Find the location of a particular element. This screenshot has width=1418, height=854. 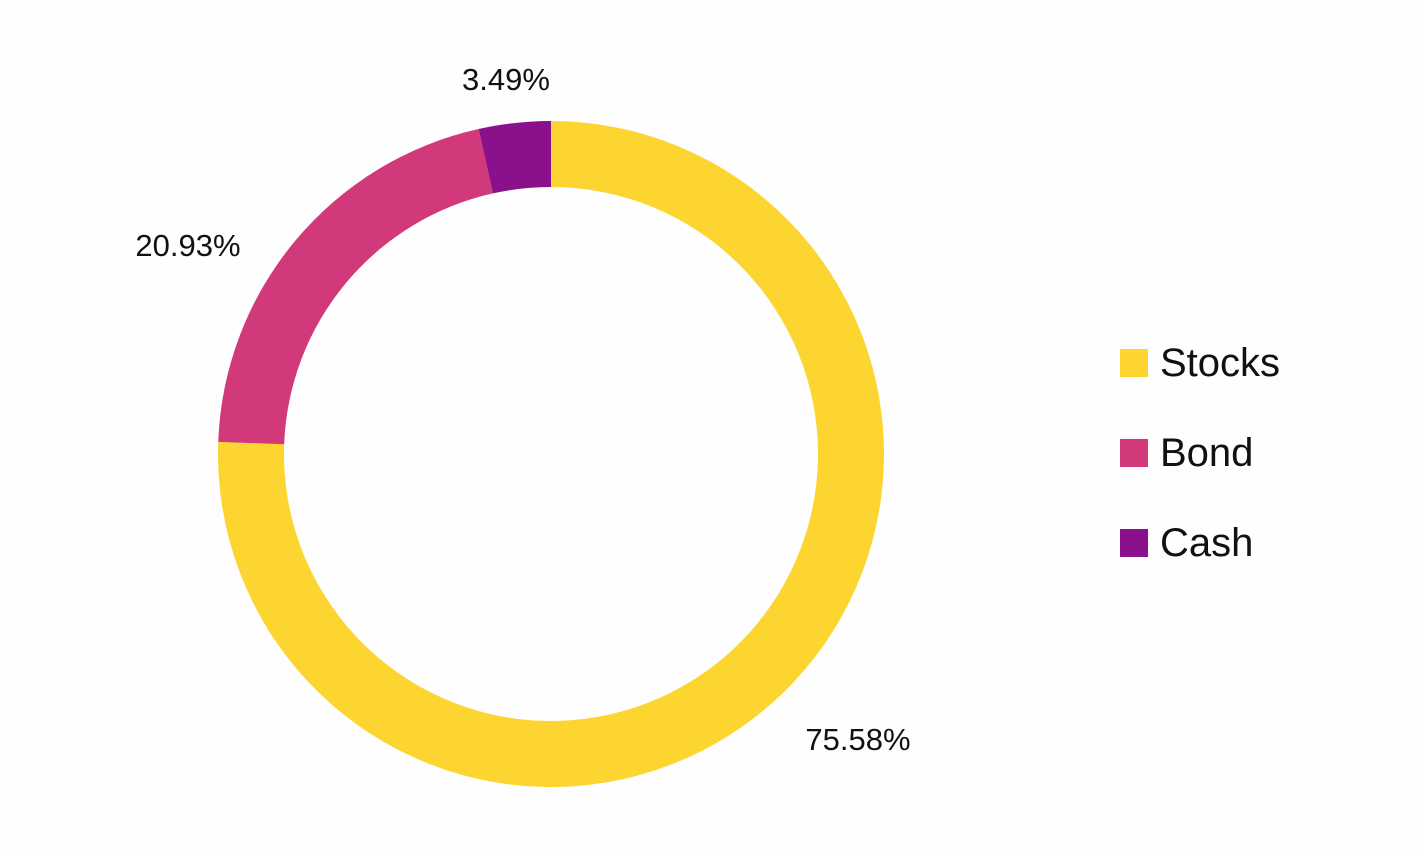

legend-item-bond: Bond is located at coordinates (1200, 453).